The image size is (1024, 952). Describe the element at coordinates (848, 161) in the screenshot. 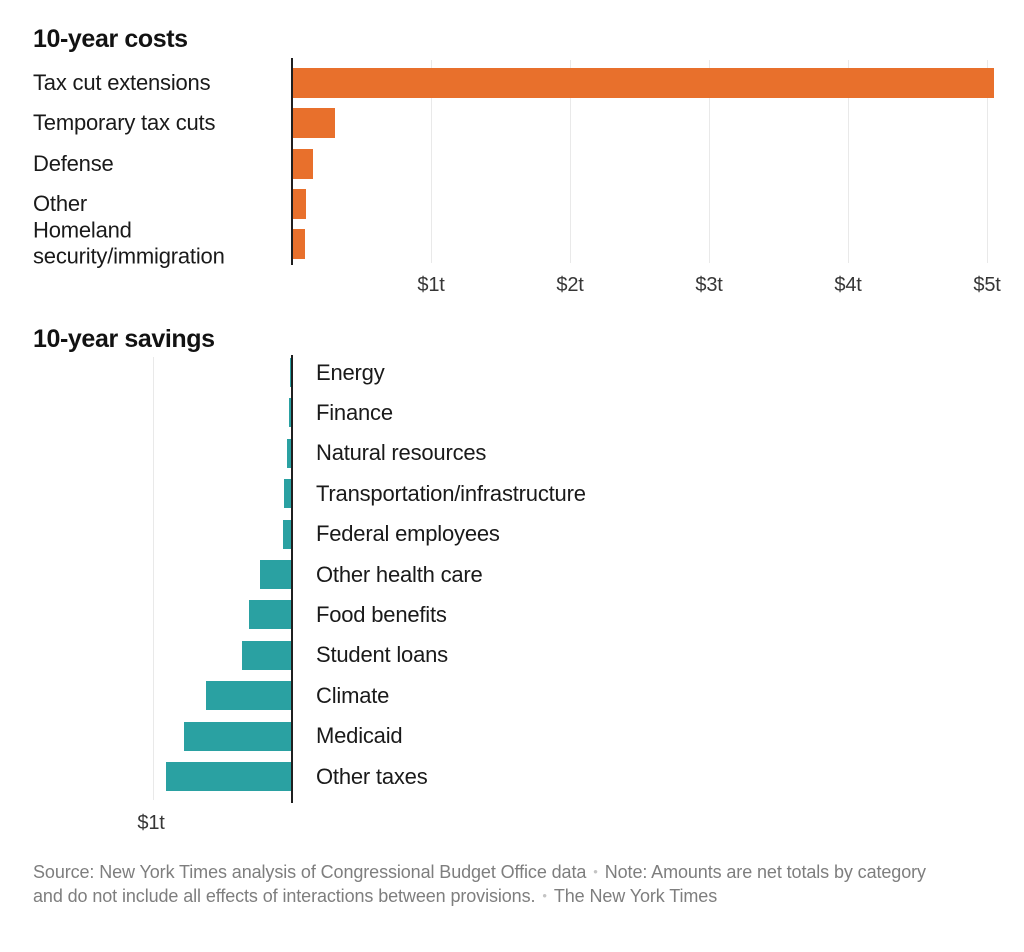

I see `gridline-4t` at that location.